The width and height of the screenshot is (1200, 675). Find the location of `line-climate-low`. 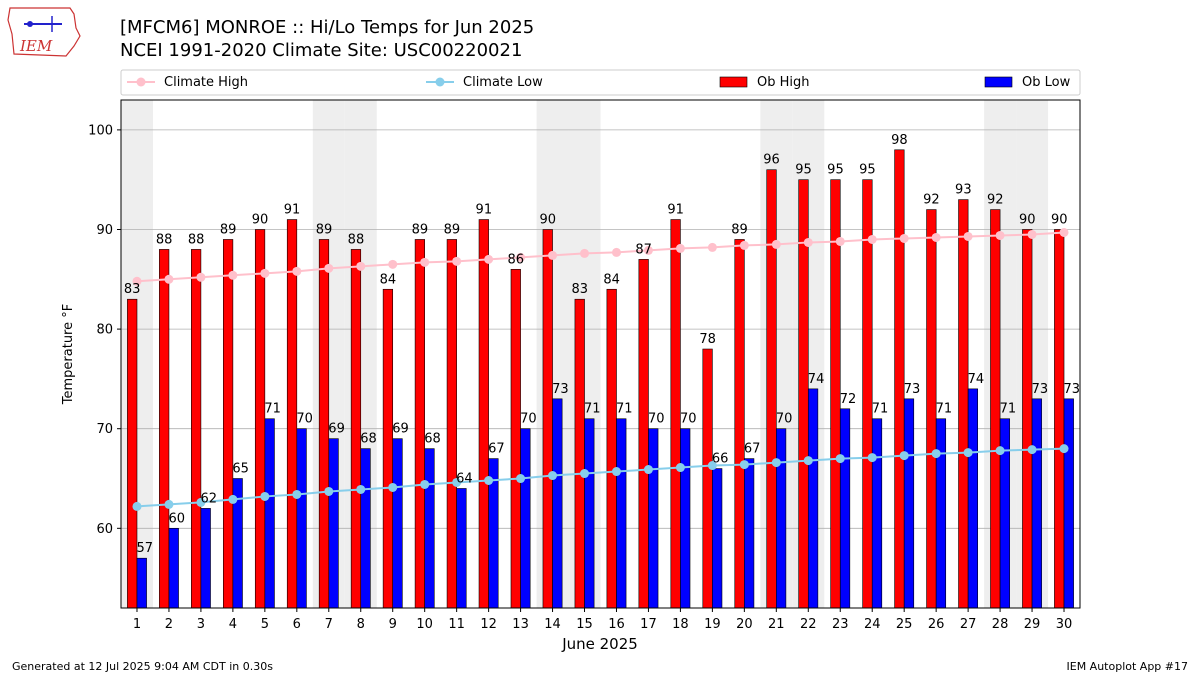

line-climate-low is located at coordinates (600, 477).